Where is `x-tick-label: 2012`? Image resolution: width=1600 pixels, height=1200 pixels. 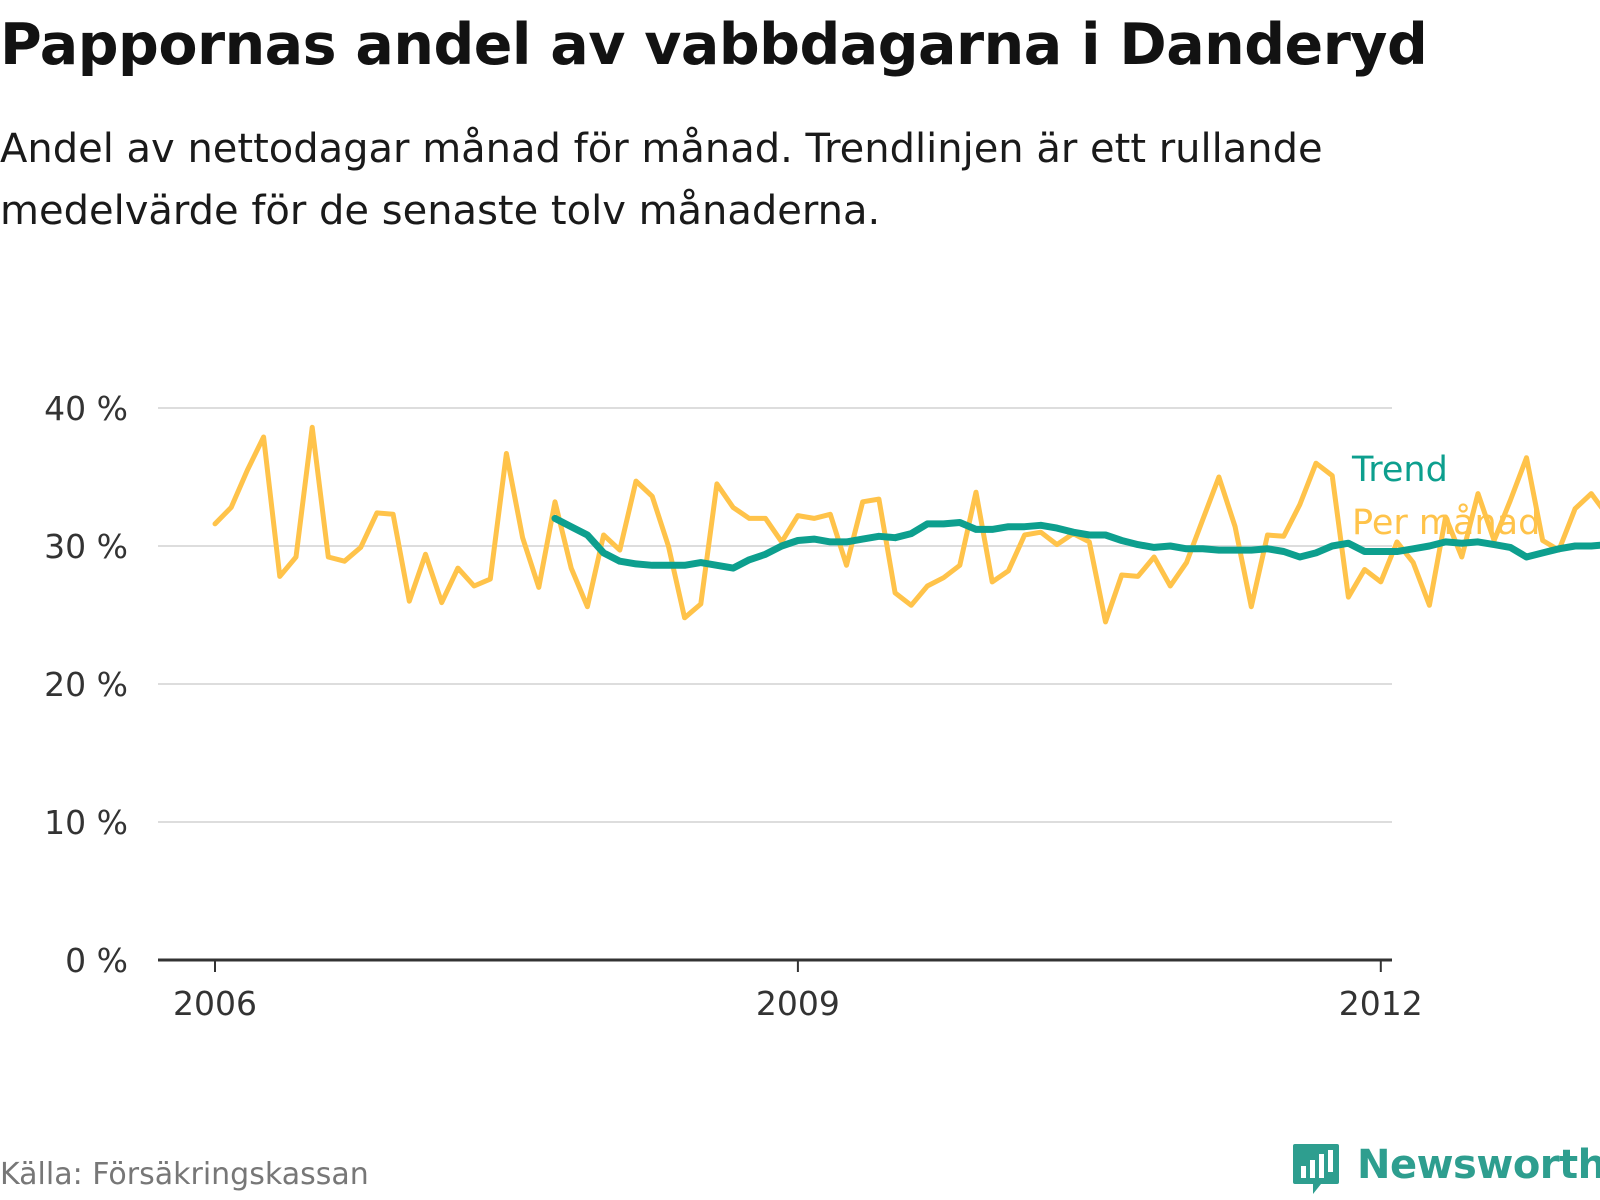
x-tick-label: 2012 is located at coordinates (1381, 1003).